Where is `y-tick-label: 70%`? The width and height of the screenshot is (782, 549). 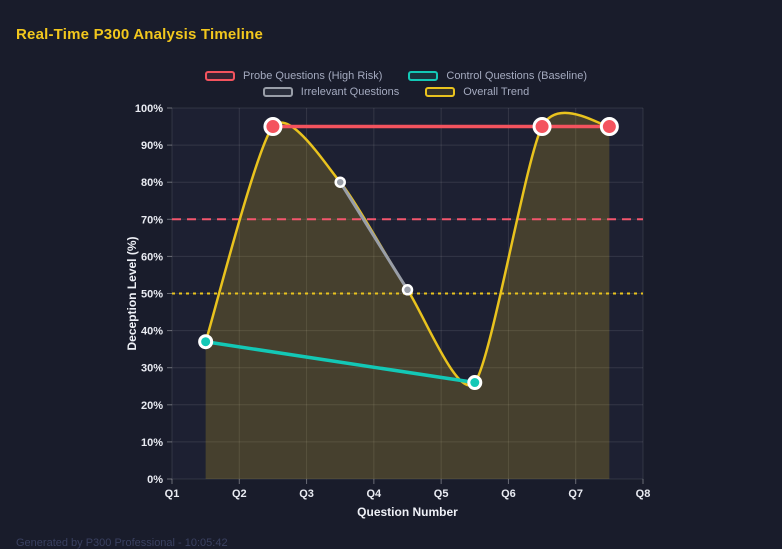 y-tick-label: 70% is located at coordinates (152, 220).